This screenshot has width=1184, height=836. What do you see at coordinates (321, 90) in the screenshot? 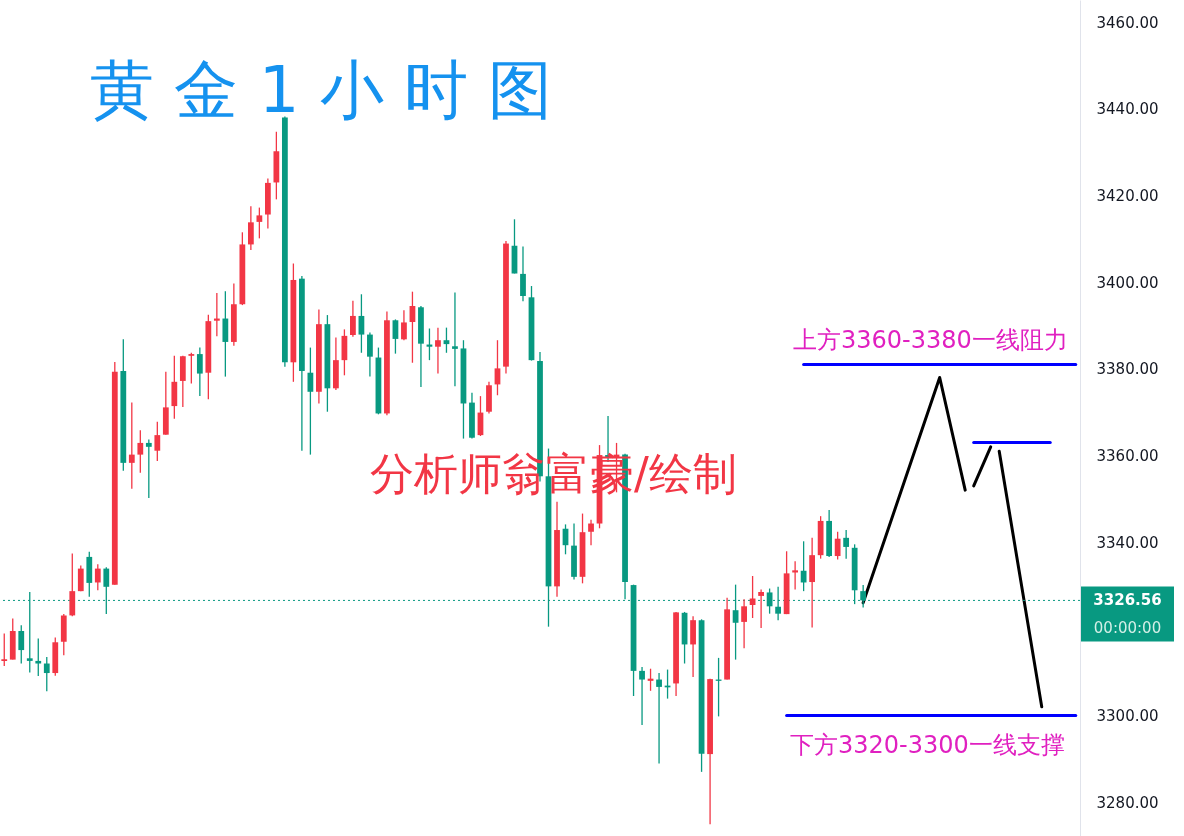
I see `text: 黄 金 1 小 时 图` at bounding box center [321, 90].